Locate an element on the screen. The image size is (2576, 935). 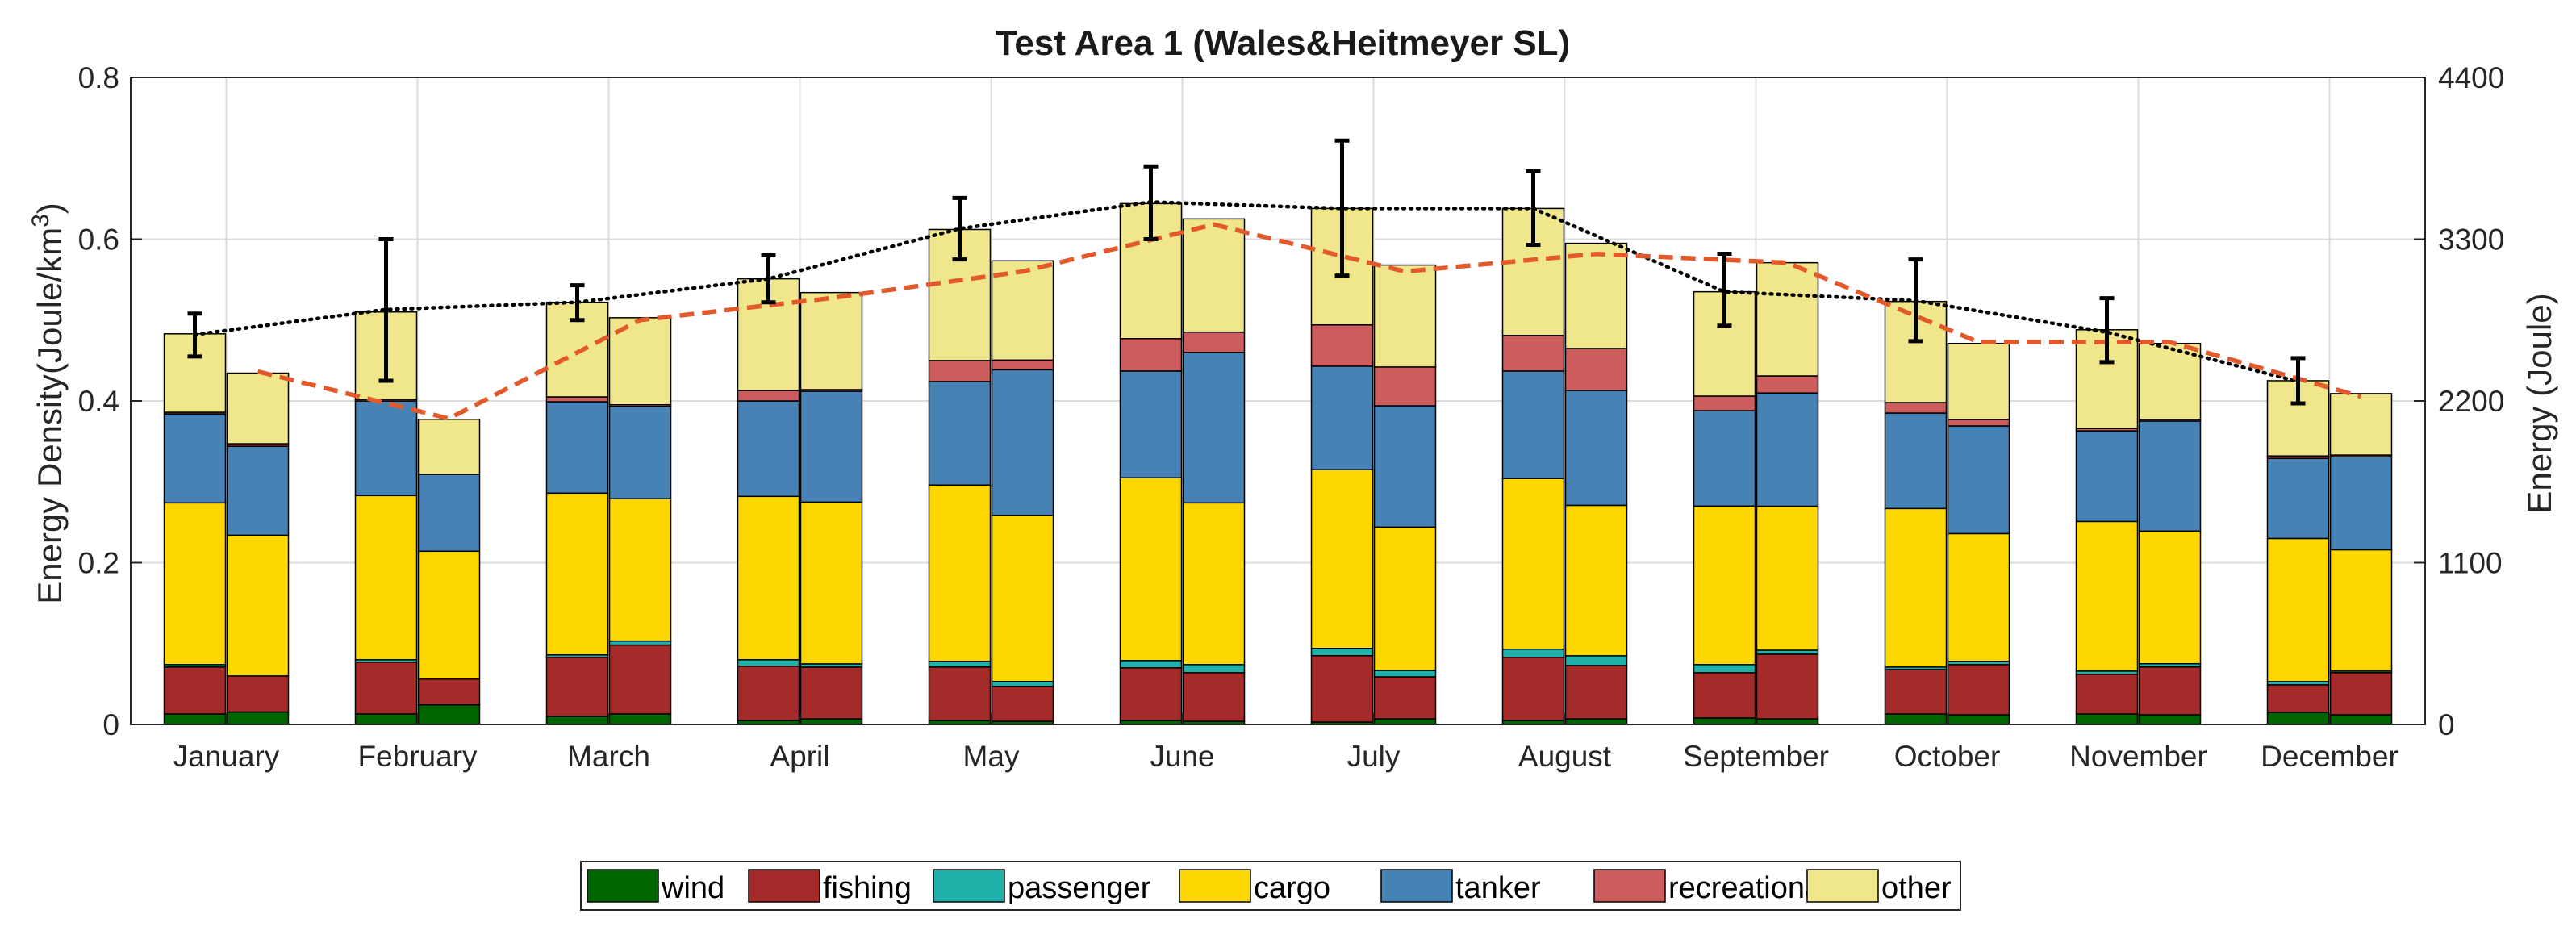
category-label: July is located at coordinates (1374, 756).